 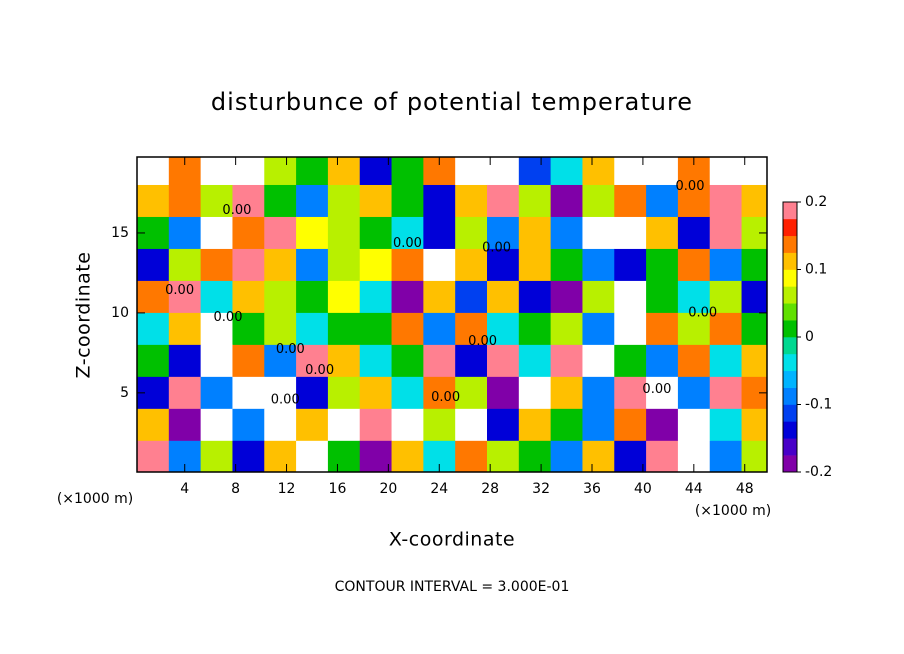 What do you see at coordinates (592, 489) in the screenshot?
I see `x-tick-label: 36` at bounding box center [592, 489].